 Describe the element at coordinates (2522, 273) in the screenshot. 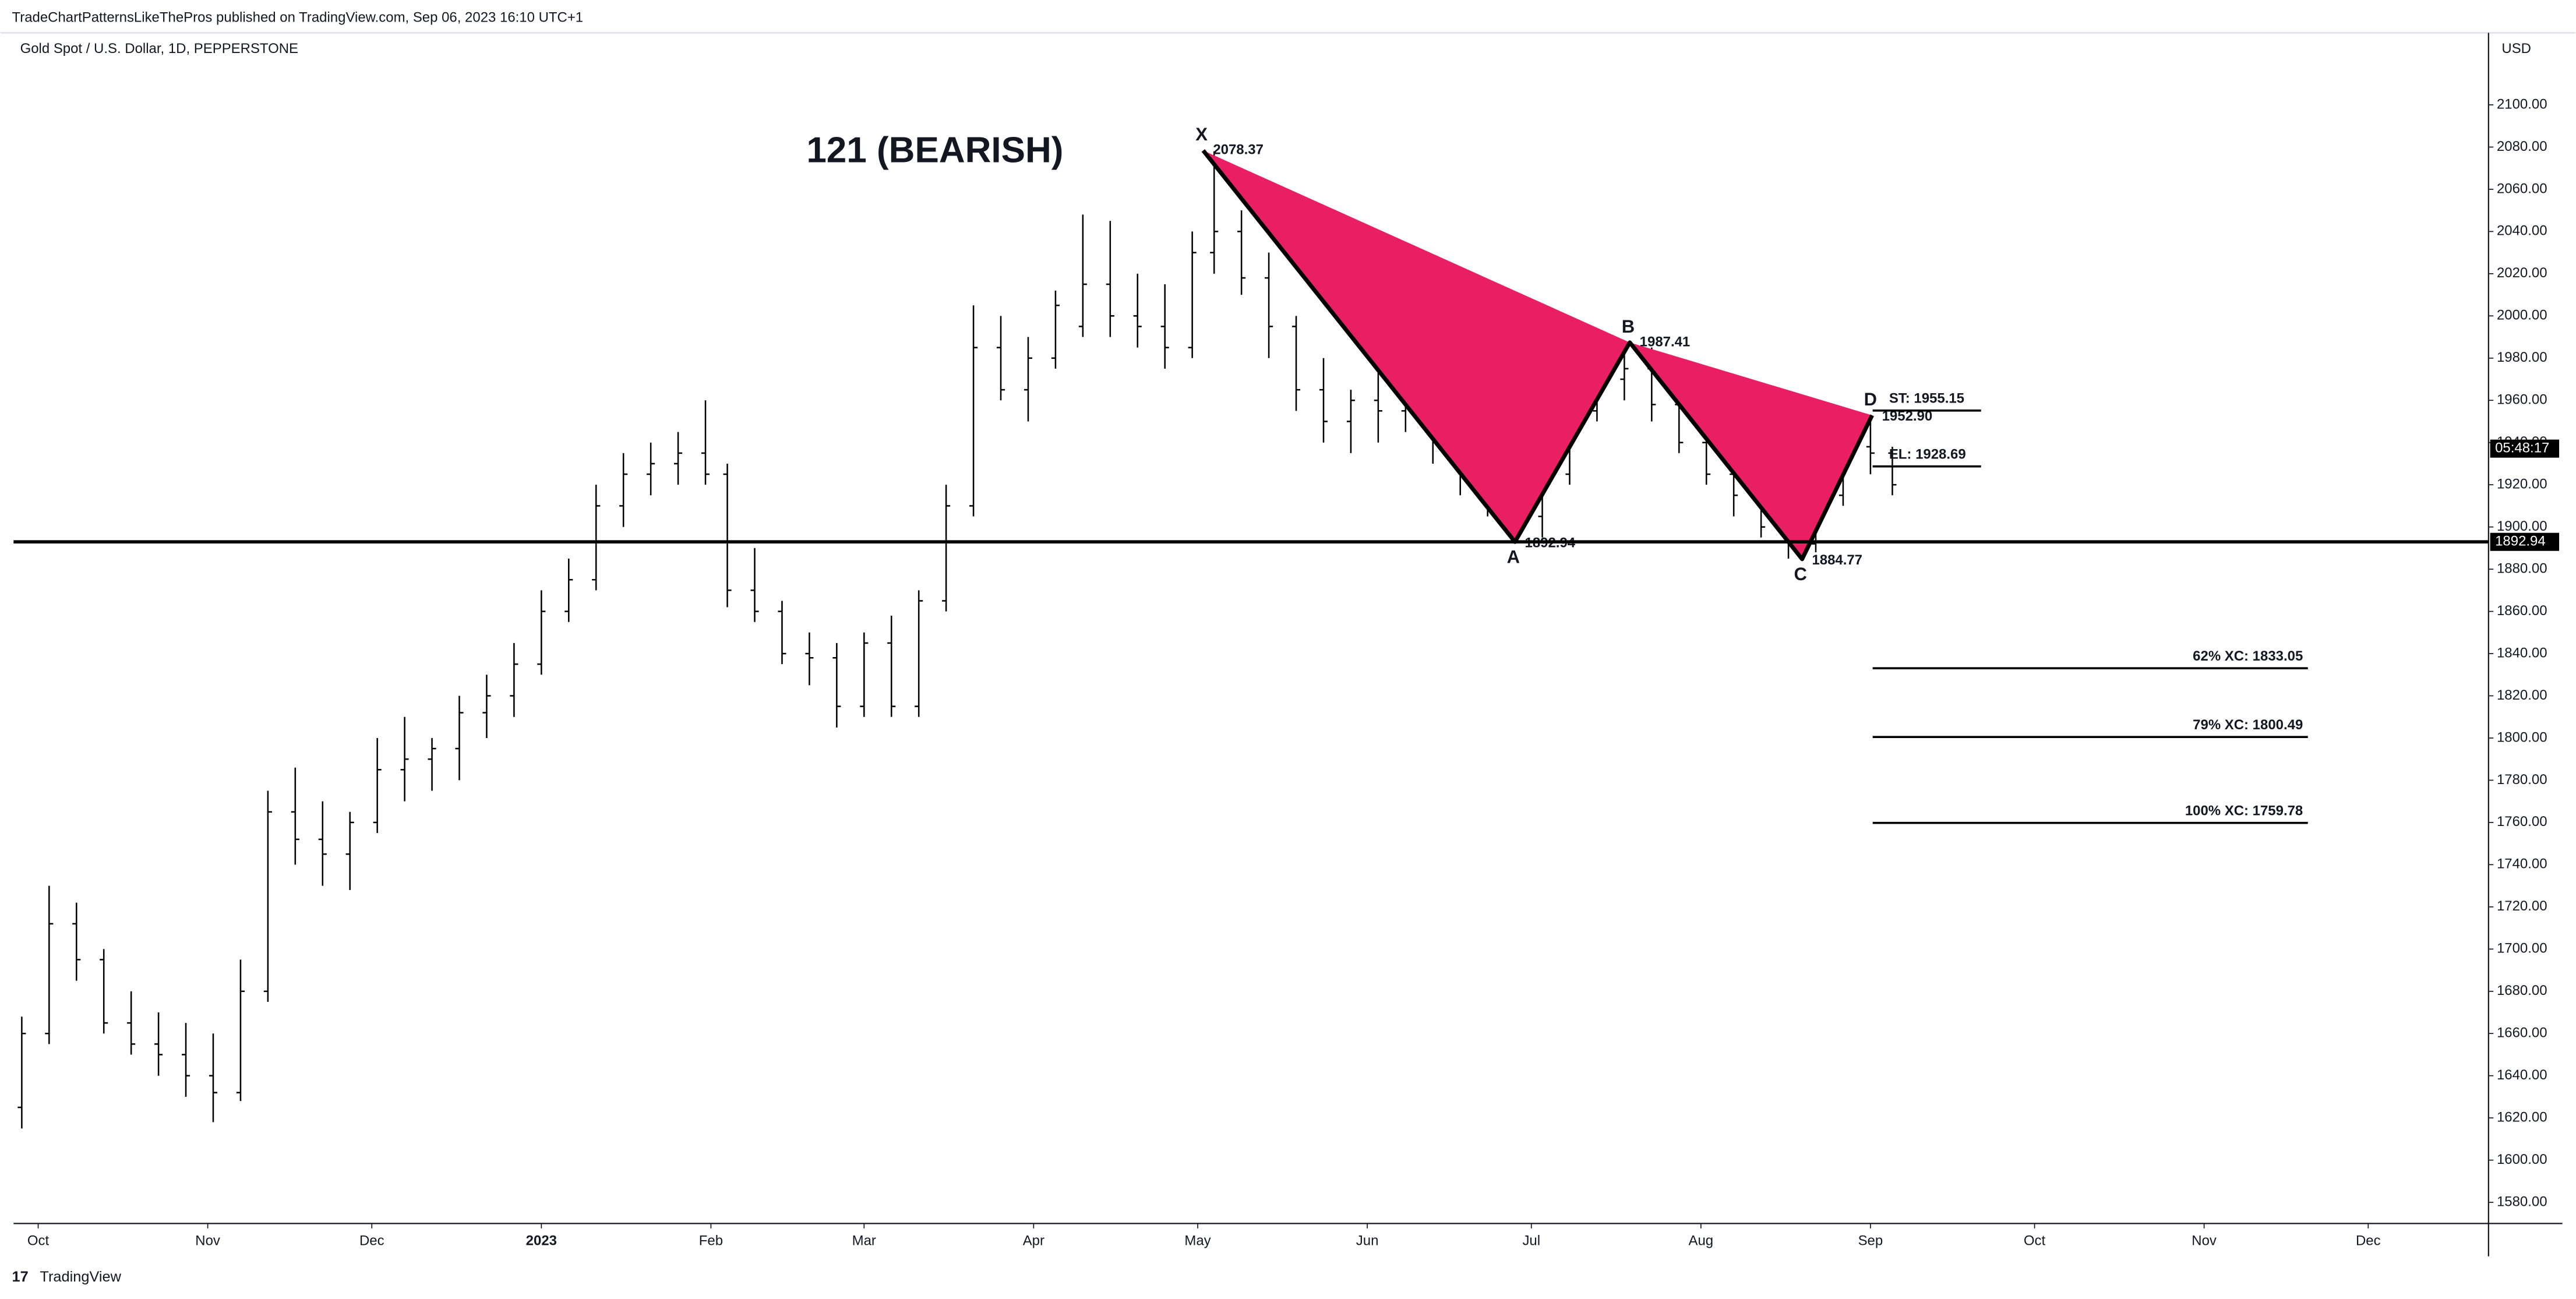

I see `y-tick-label: 2020.00` at that location.